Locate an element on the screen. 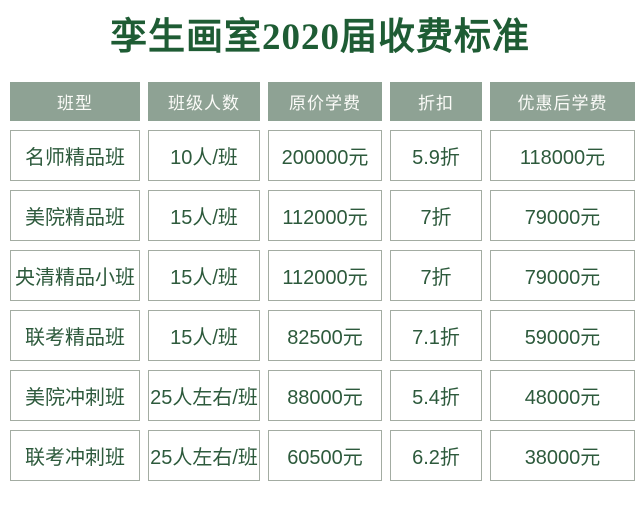 The height and width of the screenshot is (505, 640). table-cell: 60500元 is located at coordinates (325, 456).